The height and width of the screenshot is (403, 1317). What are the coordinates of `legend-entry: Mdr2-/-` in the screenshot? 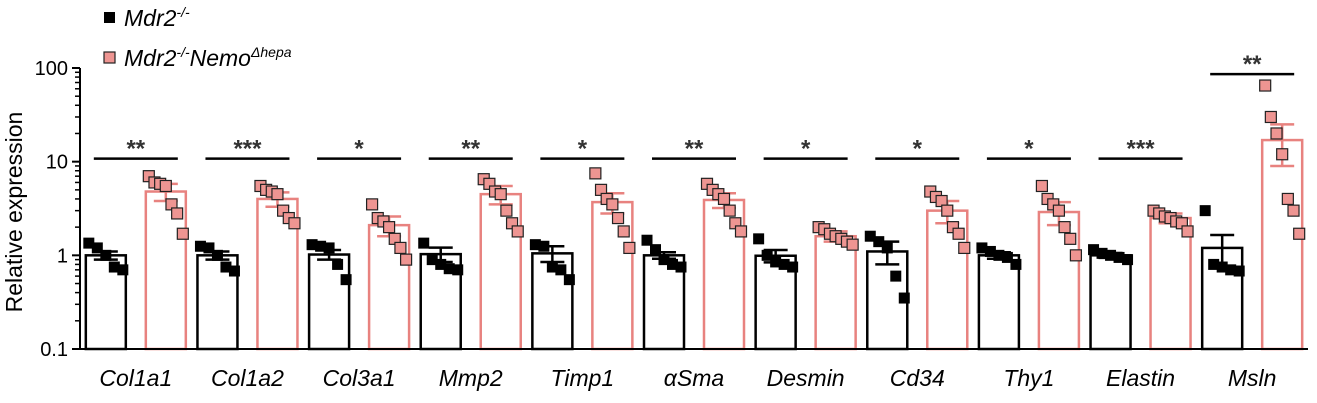 It's located at (157, 17).